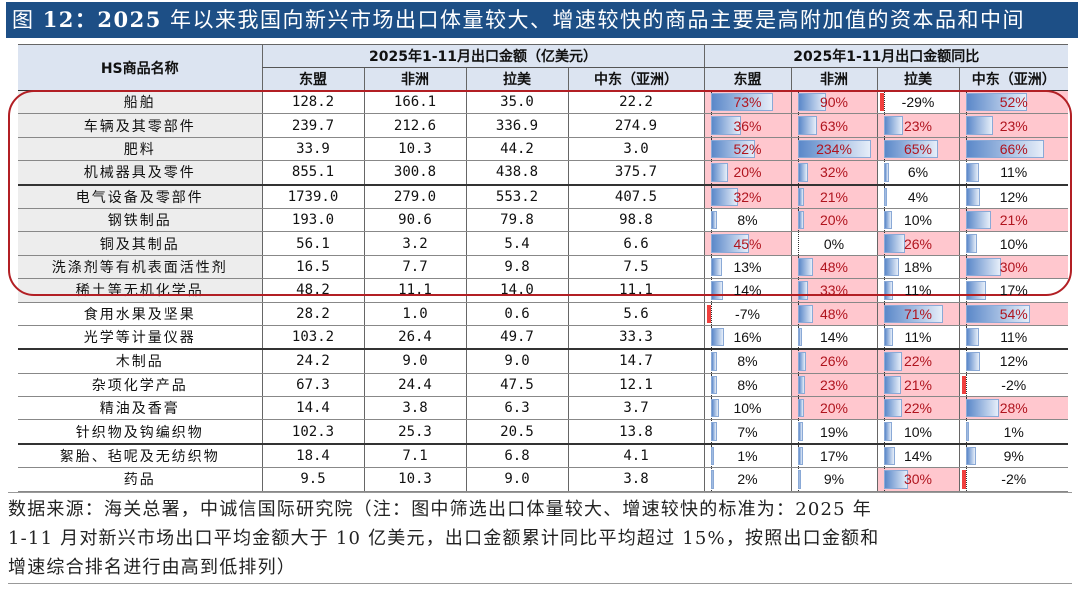 Image resolution: width=1080 pixels, height=590 pixels. I want to click on yoy-growth-cell: 45%, so click(747, 243).